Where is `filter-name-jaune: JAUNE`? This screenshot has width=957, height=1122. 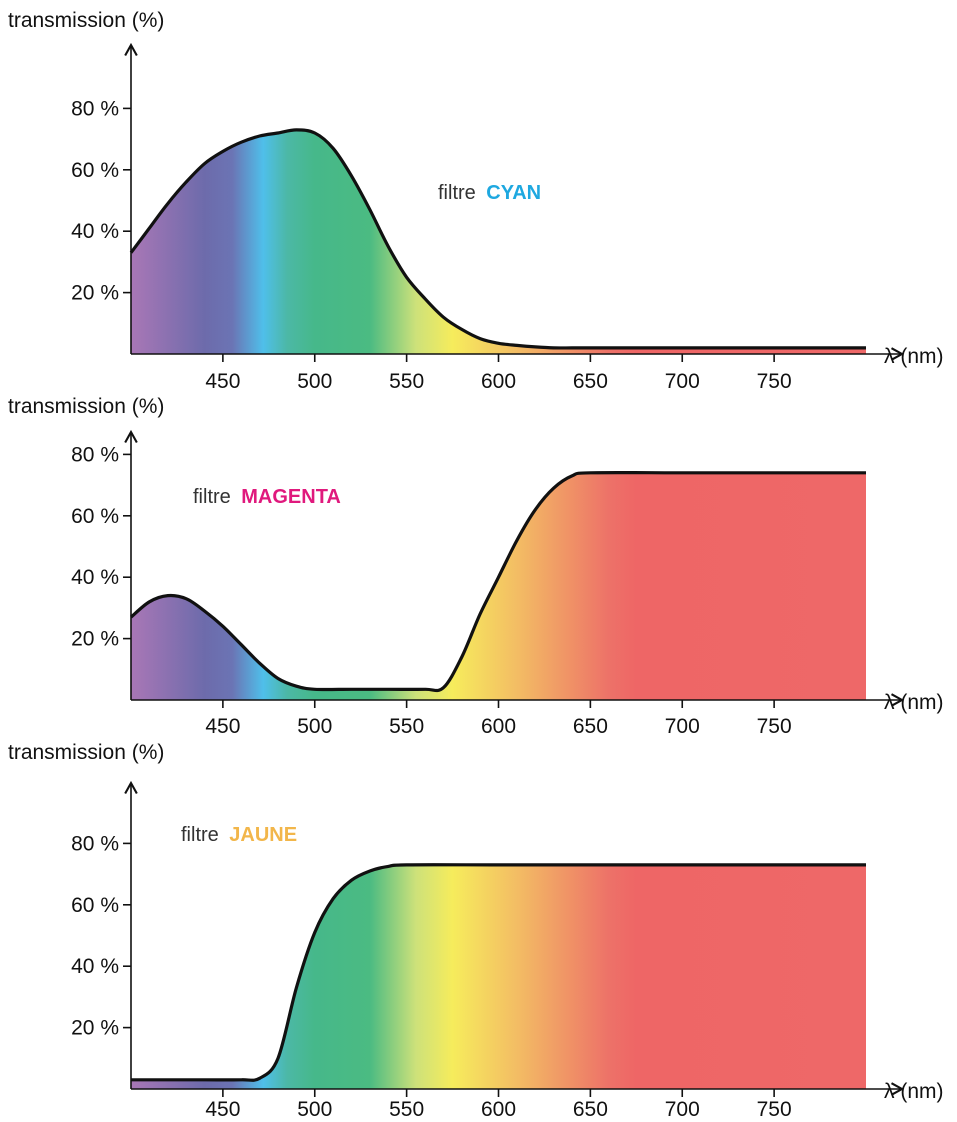
filter-name-jaune: JAUNE is located at coordinates (263, 835).